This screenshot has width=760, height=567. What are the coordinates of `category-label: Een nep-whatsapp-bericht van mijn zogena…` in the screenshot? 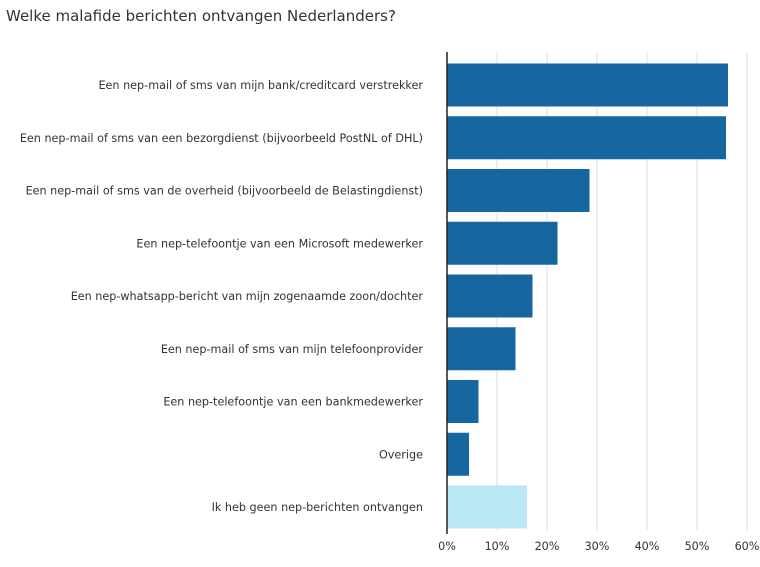 It's located at (247, 296).